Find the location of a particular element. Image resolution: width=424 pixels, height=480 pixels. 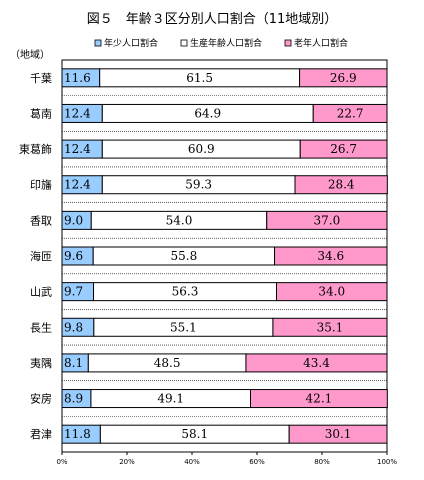

data-label: 64.9 is located at coordinates (207, 113).